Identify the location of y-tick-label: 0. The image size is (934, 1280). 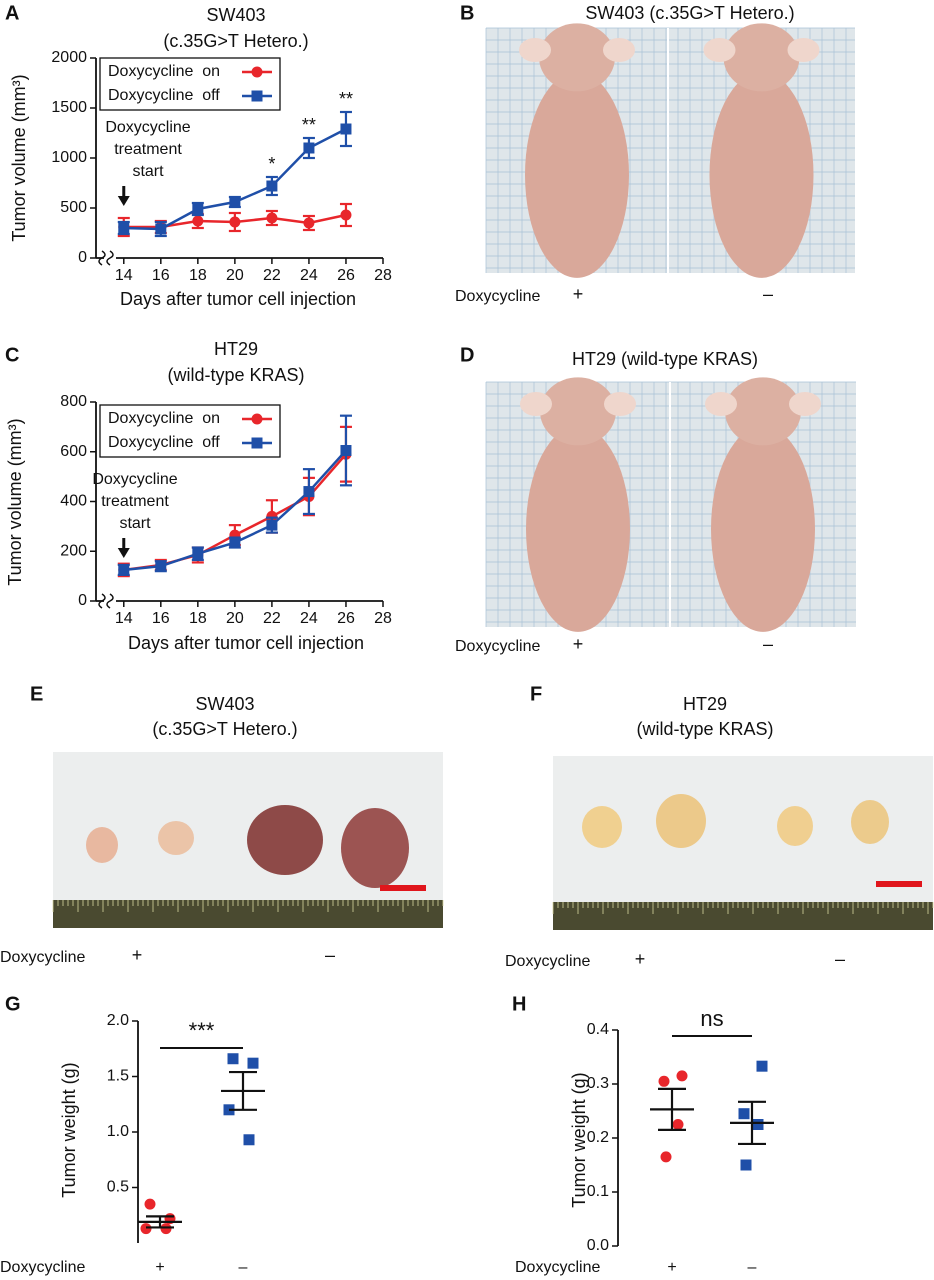
(82, 257).